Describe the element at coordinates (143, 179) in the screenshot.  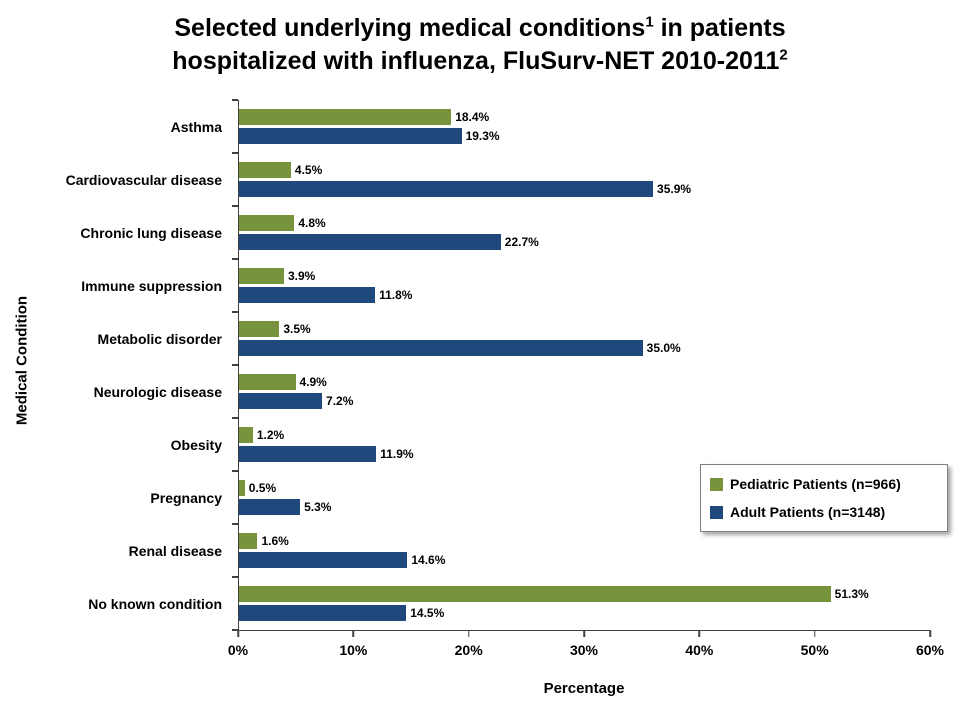
I see `category-label: Cardiovascular disease` at that location.